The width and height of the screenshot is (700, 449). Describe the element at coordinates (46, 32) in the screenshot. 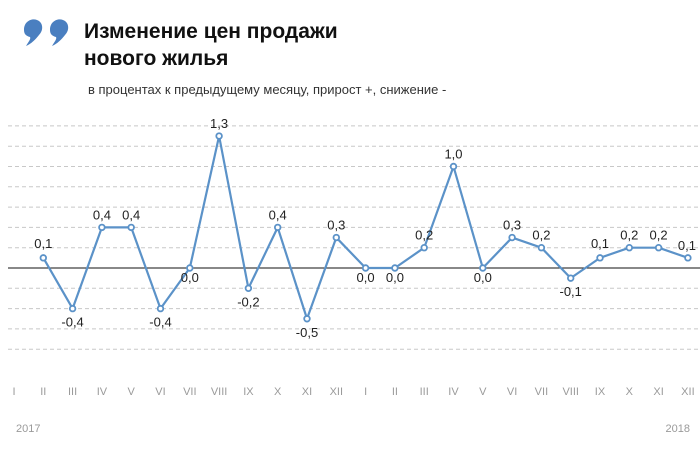

I see `quote-mark-icon` at that location.